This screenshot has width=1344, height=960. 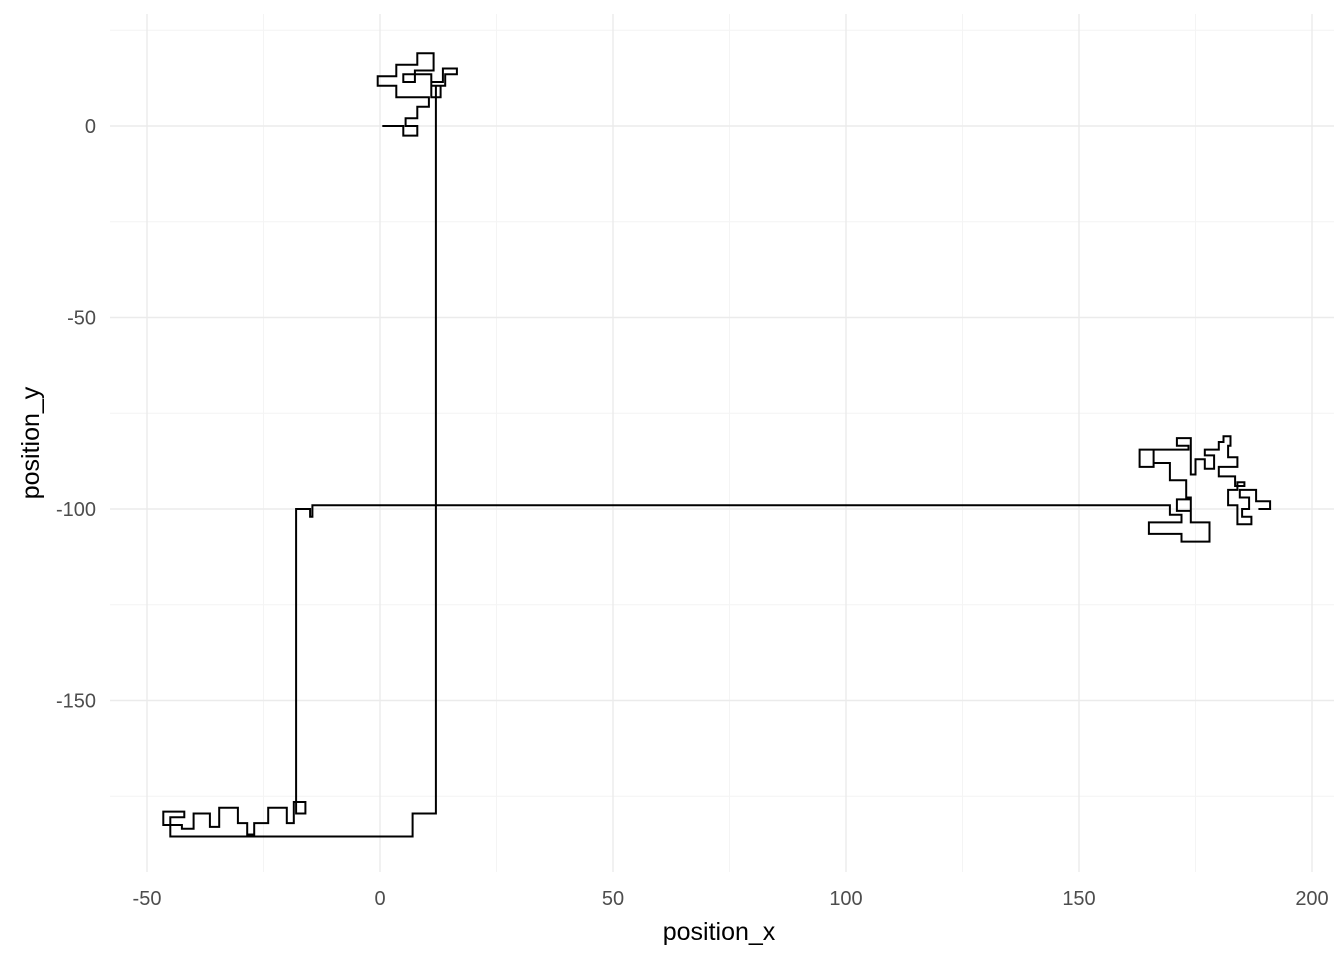 What do you see at coordinates (1078, 899) in the screenshot?
I see `x-tick-label: 150` at bounding box center [1078, 899].